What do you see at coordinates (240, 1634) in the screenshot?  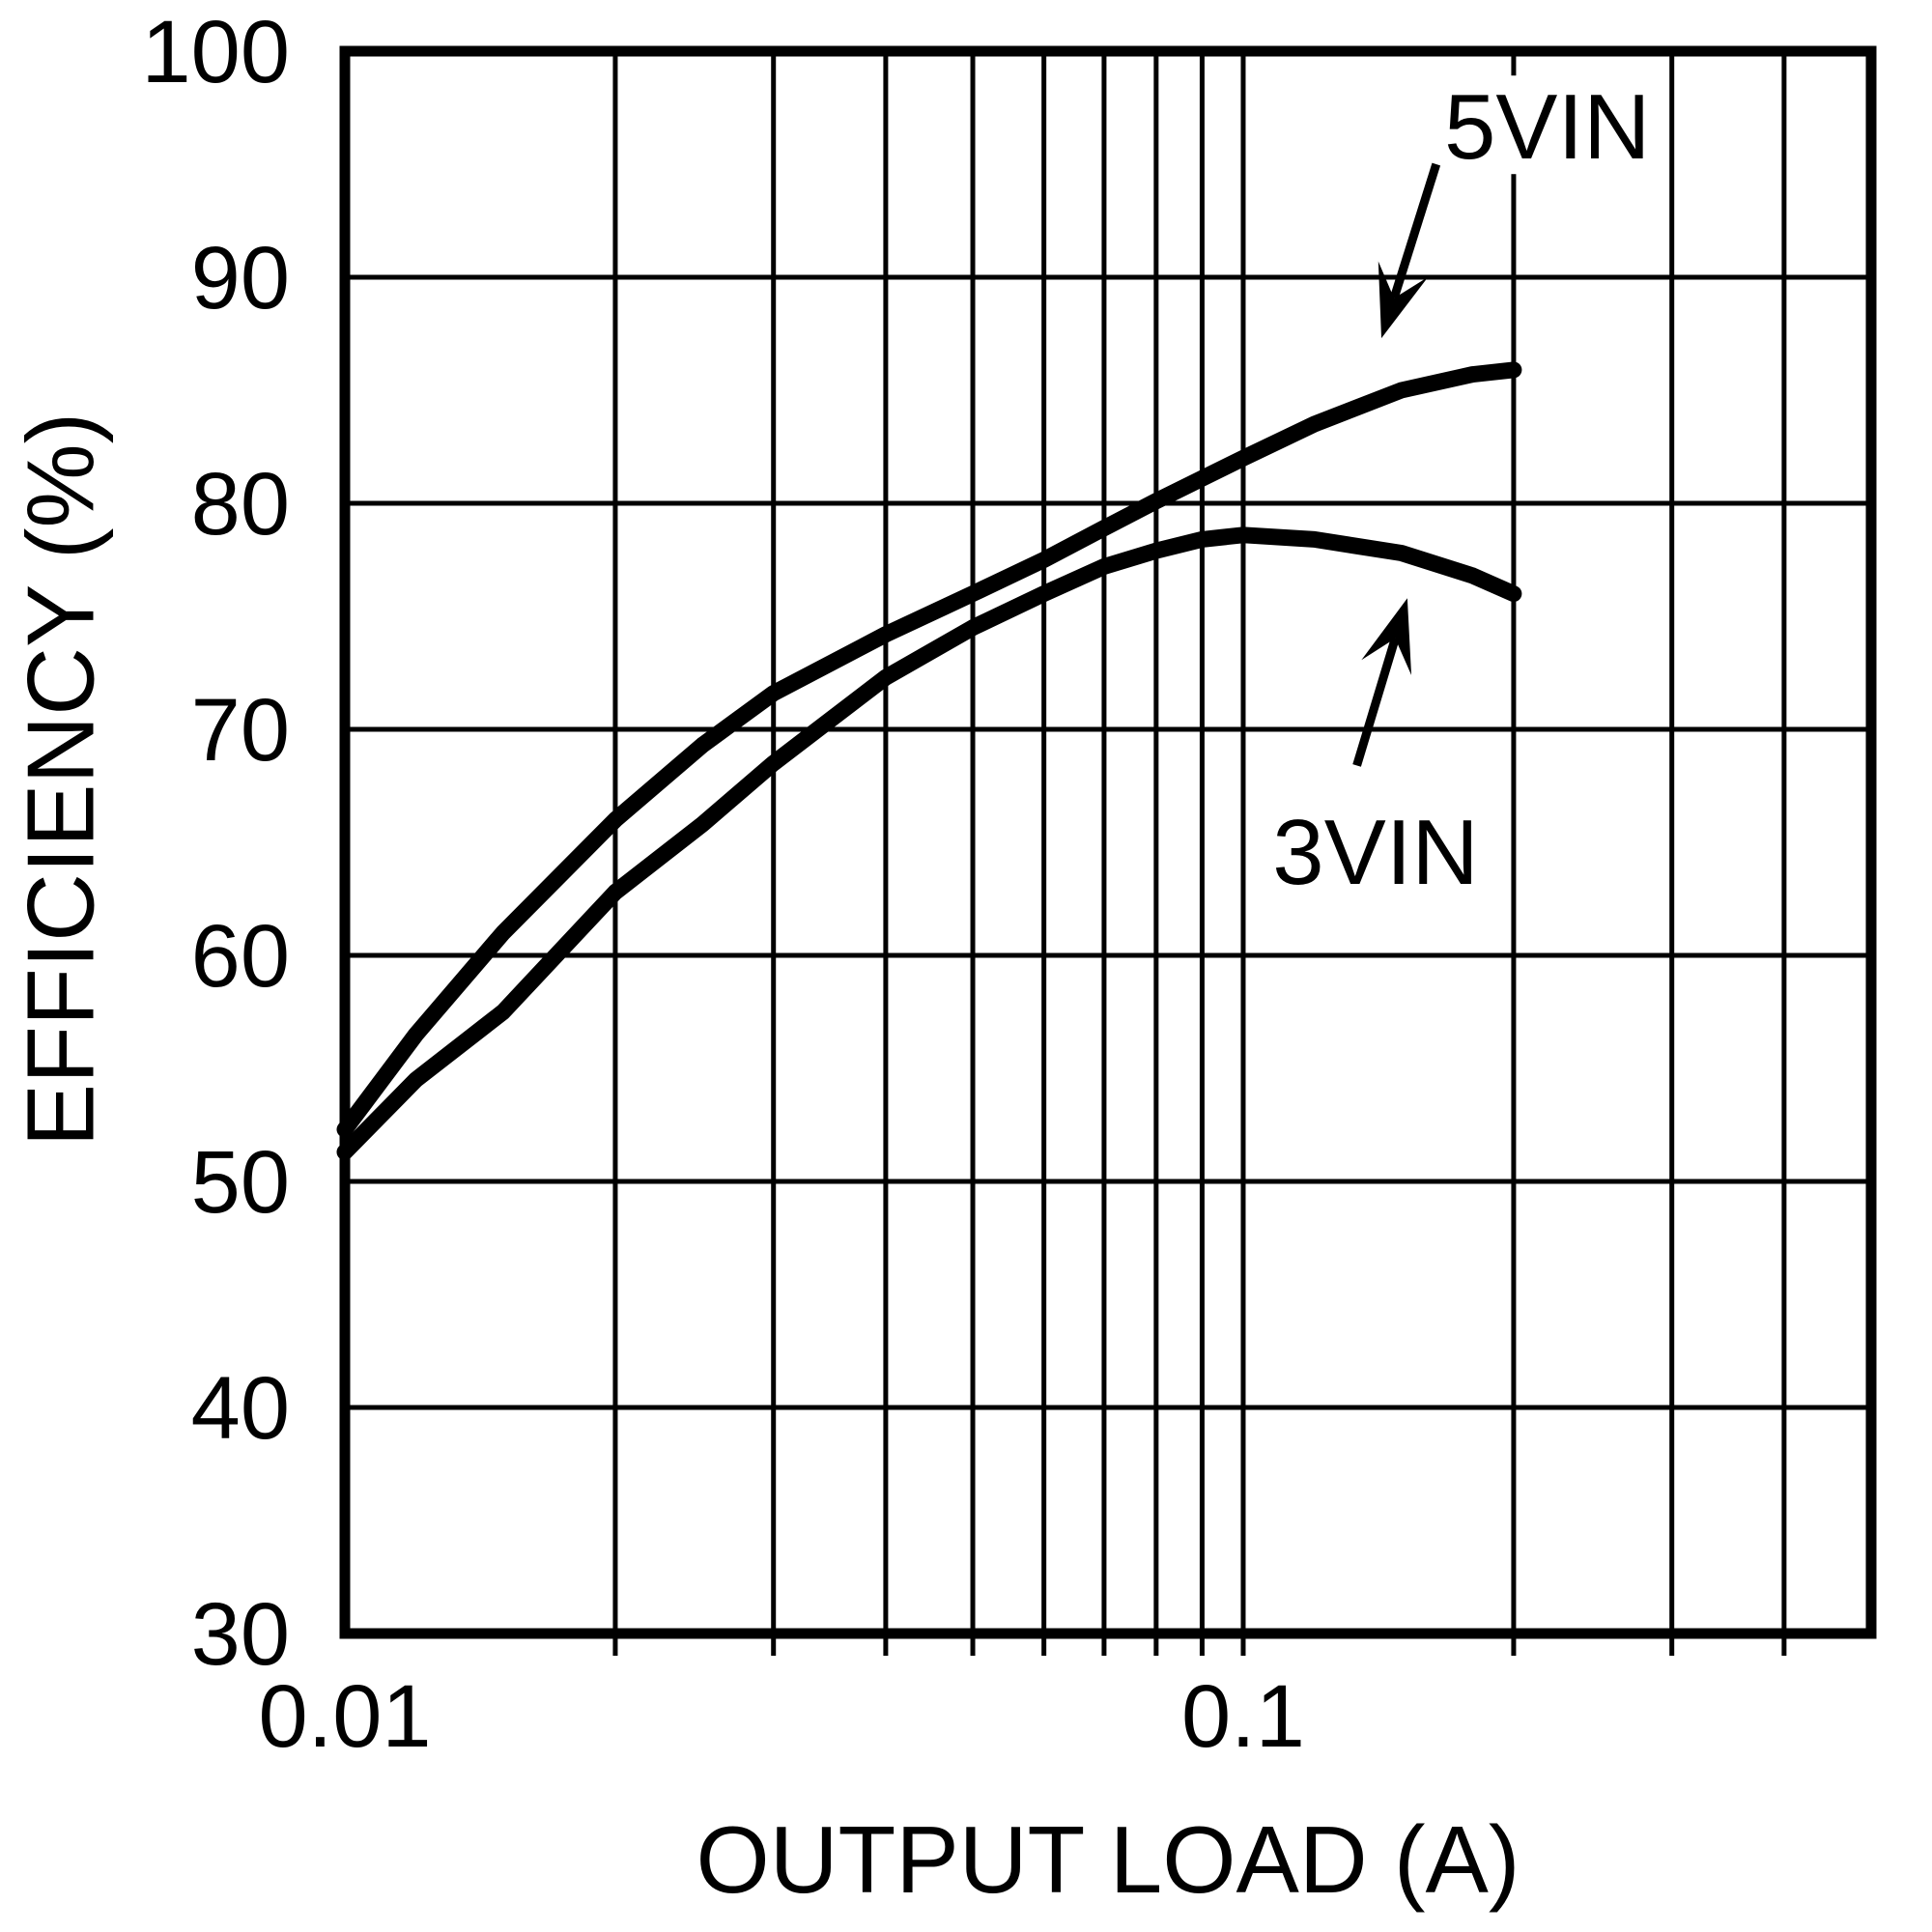 I see `y-tick-label-30: 30` at bounding box center [240, 1634].